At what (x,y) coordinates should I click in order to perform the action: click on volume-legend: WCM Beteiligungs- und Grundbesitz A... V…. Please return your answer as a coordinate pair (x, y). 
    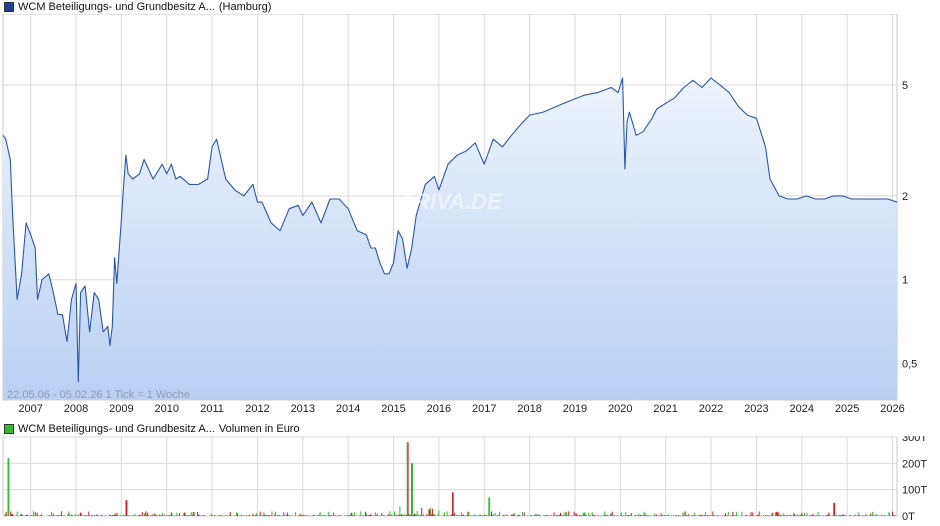
    Looking at the image, I should click on (152, 429).